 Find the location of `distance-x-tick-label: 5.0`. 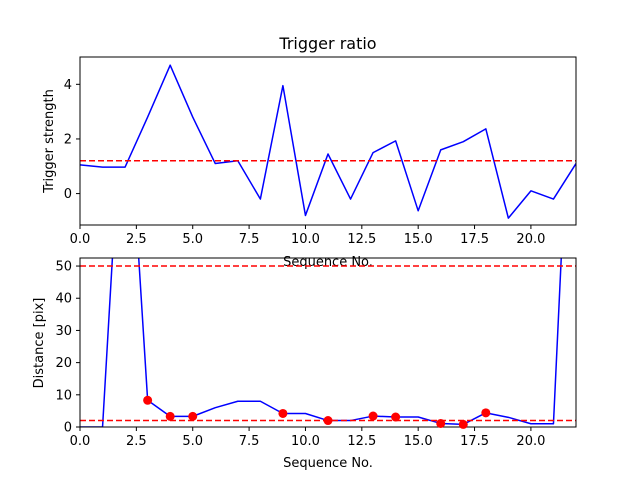

distance-x-tick-label: 5.0 is located at coordinates (192, 441).